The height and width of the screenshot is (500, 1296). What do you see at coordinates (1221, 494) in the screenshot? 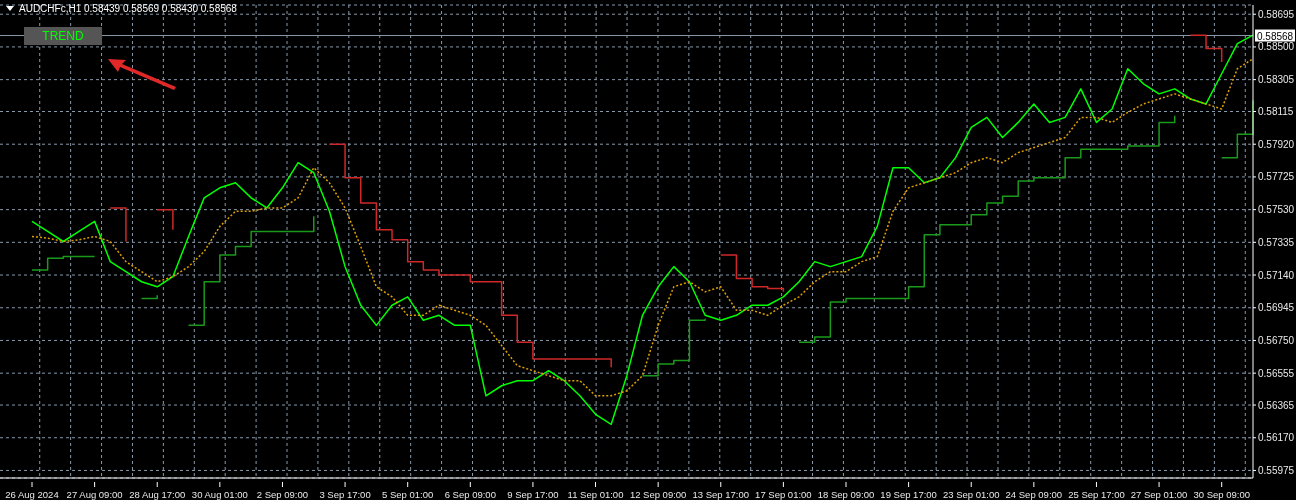
I see `x-tick-label: 30 Sep 09:00` at bounding box center [1221, 494].